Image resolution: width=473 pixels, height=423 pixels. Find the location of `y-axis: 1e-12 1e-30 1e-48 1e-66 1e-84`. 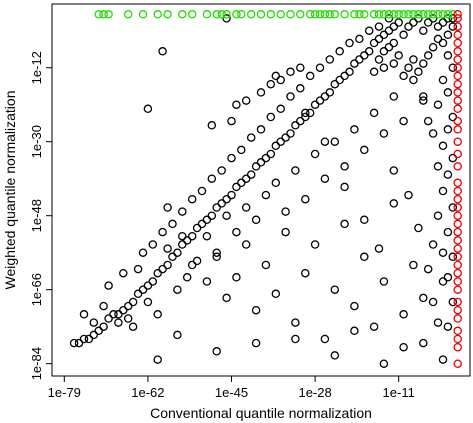

y-axis: 1e-12 1e-30 1e-48 1e-66 1e-84 is located at coordinates (40, 215).